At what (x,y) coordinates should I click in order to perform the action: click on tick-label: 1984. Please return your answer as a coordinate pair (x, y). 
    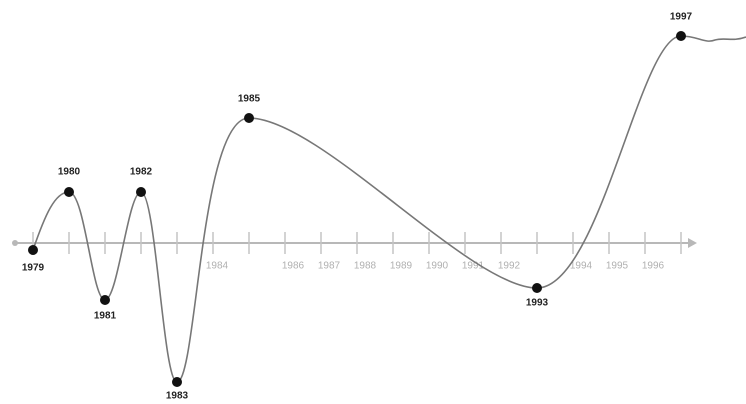
    Looking at the image, I should click on (217, 266).